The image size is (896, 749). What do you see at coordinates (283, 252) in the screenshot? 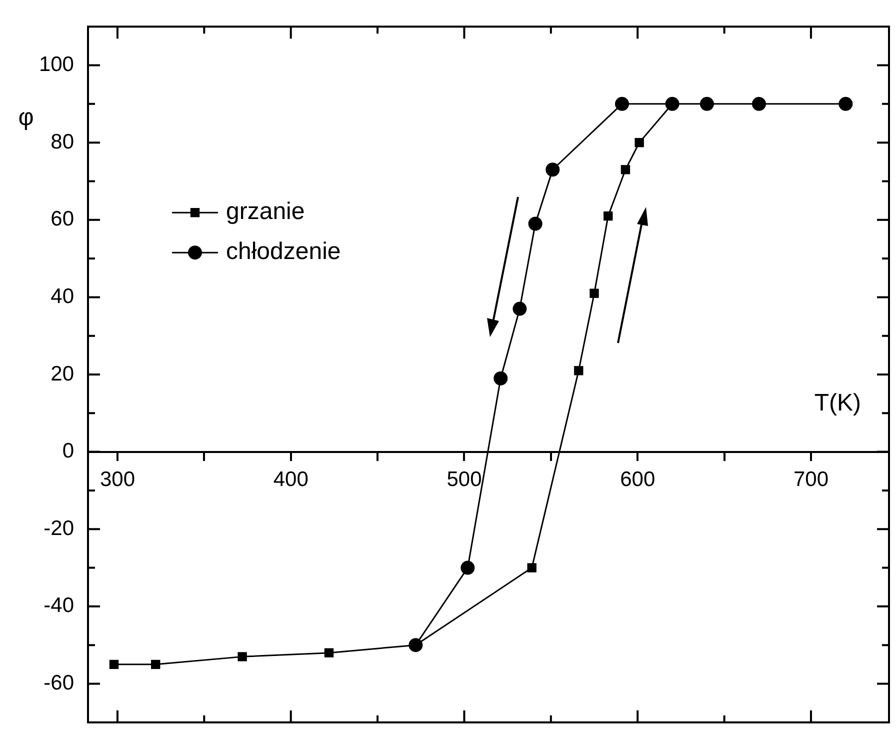
I see `legend-label: chłodzenie` at bounding box center [283, 252].